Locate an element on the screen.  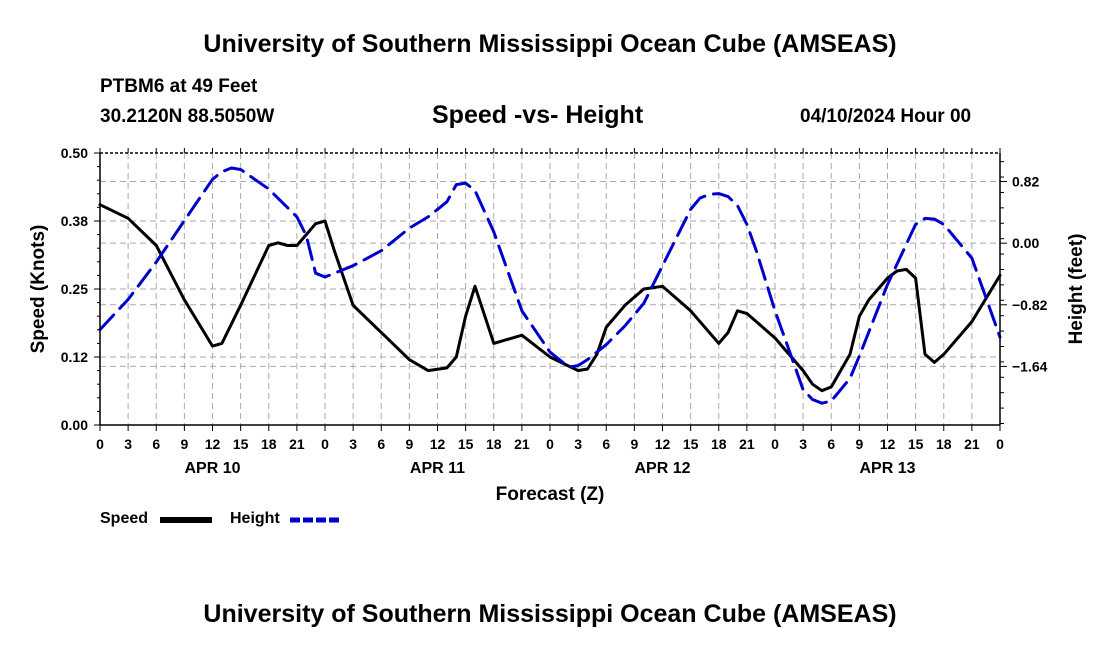
day-label: APR 11 is located at coordinates (437, 468).